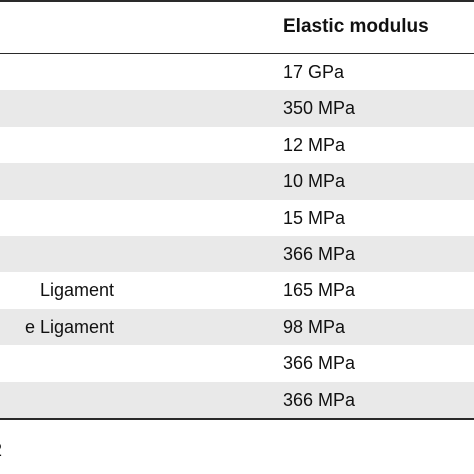  Describe the element at coordinates (237, 72) in the screenshot. I see `table-row: 17 GPa` at that location.